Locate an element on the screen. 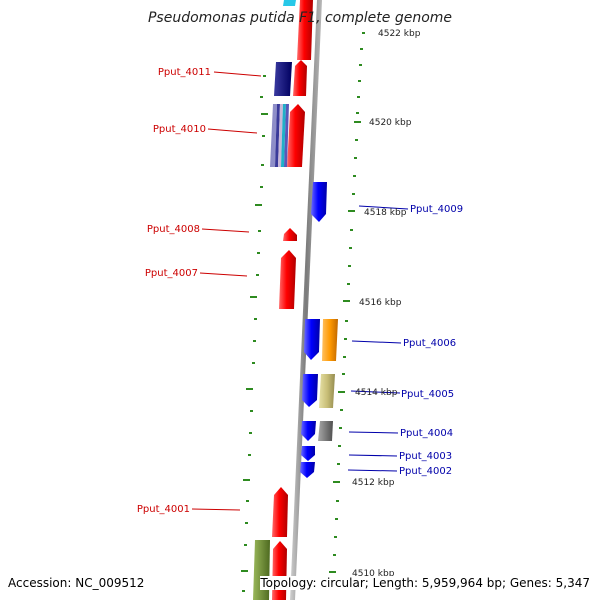 The width and height of the screenshot is (600, 600). gene-block-pput-4004-gray is located at coordinates (325, 431).